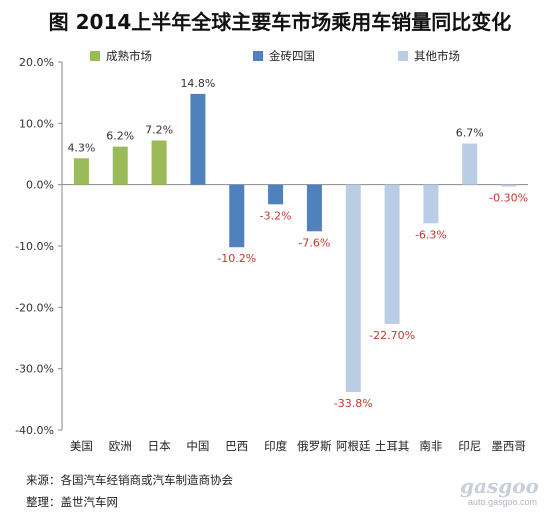  I want to click on y-tick-label: 0.0%, so click(40, 185).